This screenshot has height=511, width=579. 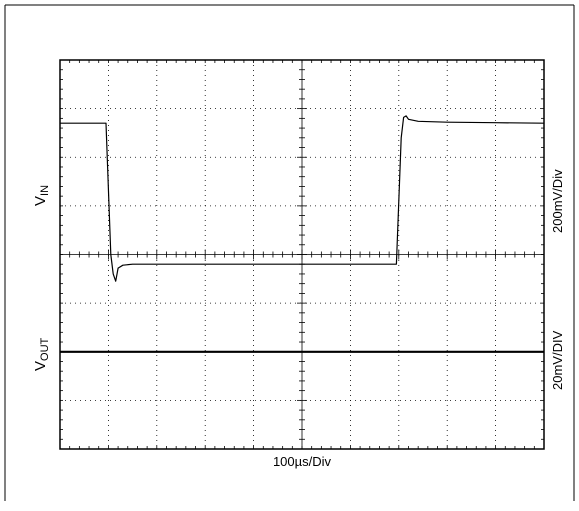 I want to click on vin-label: VIN, so click(x=41, y=195).